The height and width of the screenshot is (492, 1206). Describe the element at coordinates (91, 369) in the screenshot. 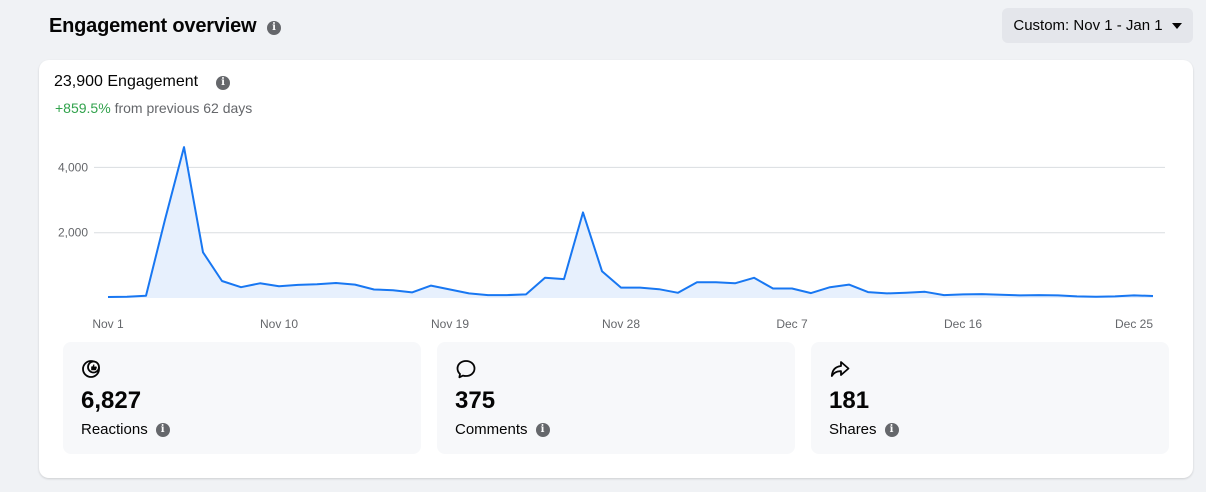

I see `reactions-icon` at that location.